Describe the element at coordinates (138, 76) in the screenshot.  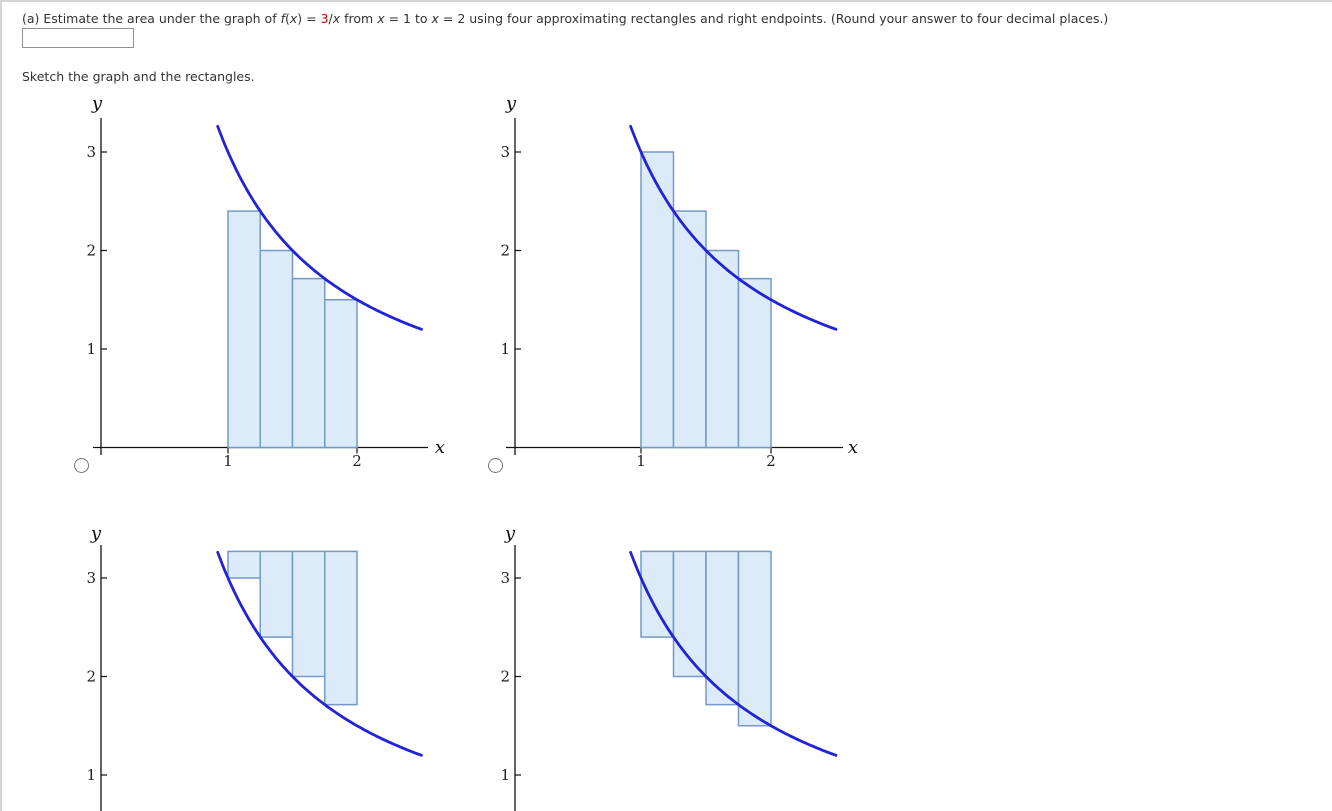
I see `sketch-prompt: Sketch the graph and the rectangles.` at that location.